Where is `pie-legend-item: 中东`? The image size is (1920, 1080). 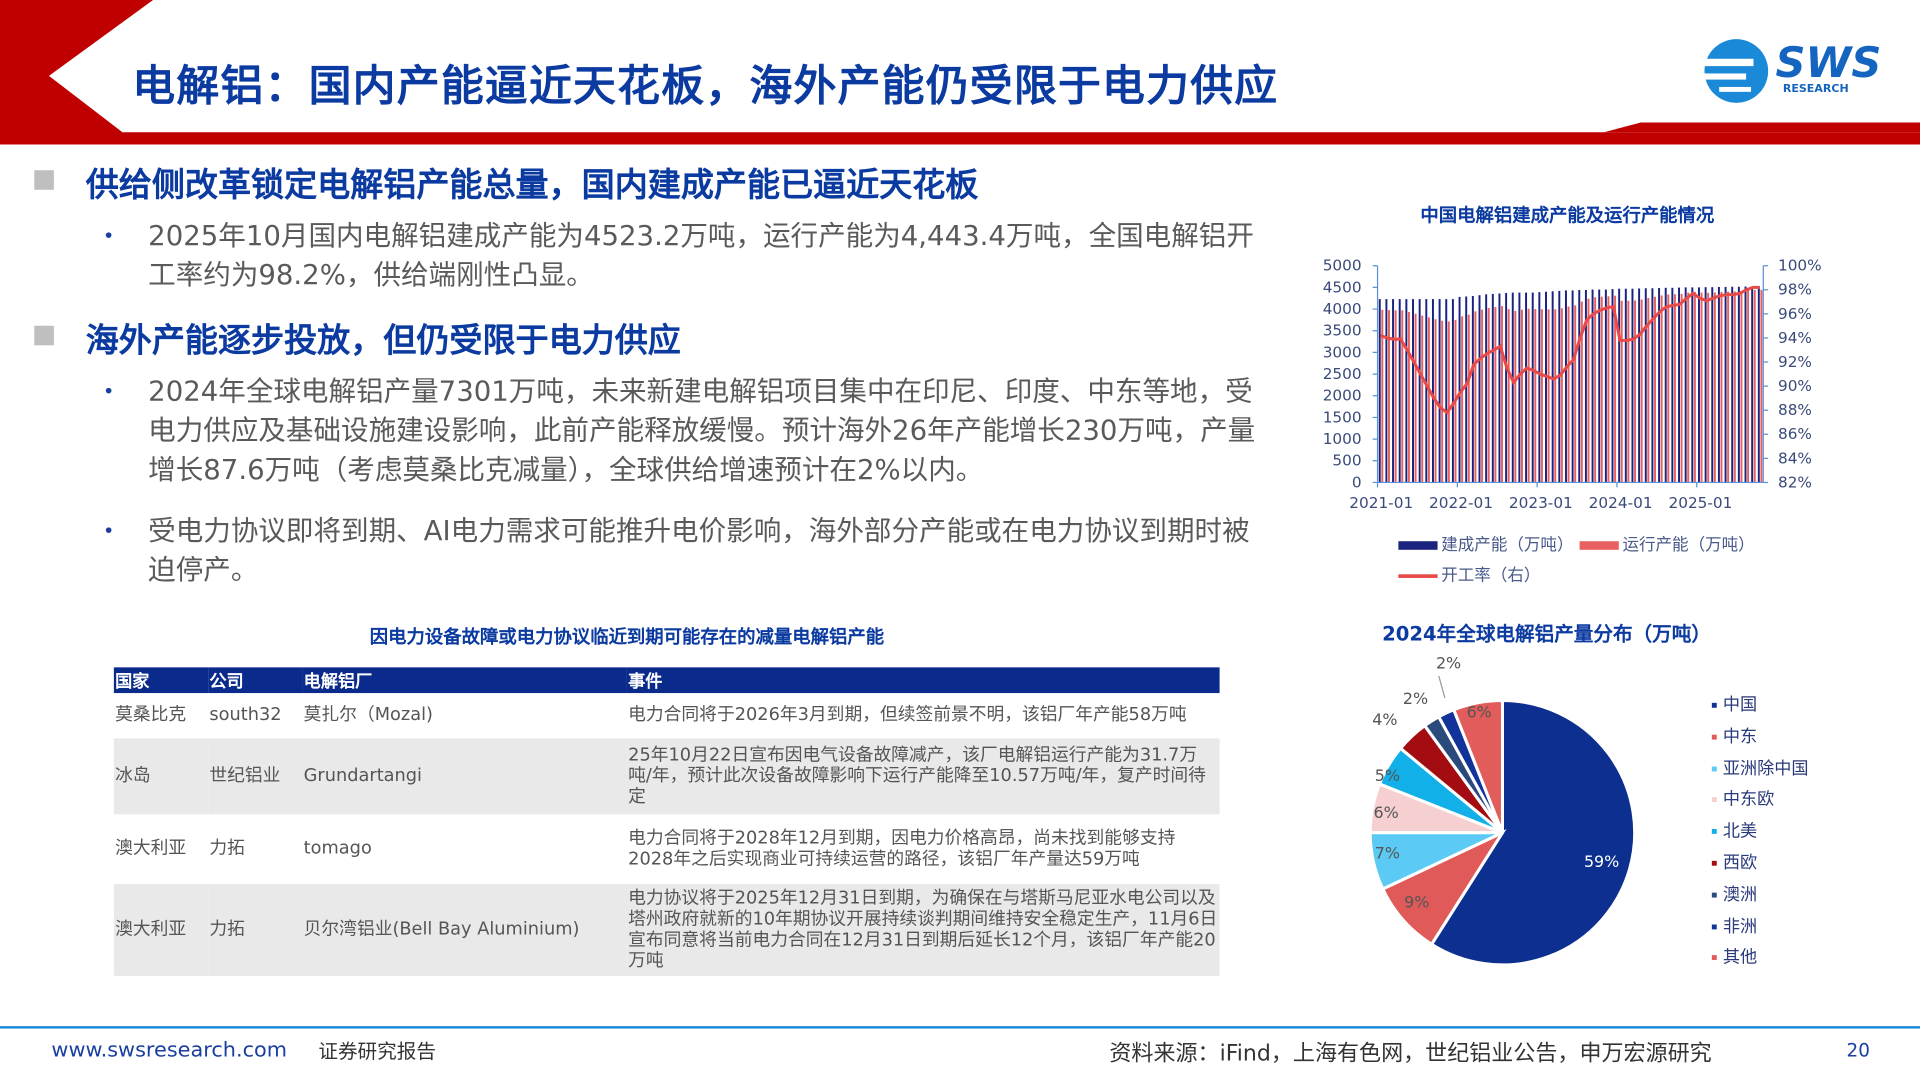 pie-legend-item: 中东 is located at coordinates (1734, 735).